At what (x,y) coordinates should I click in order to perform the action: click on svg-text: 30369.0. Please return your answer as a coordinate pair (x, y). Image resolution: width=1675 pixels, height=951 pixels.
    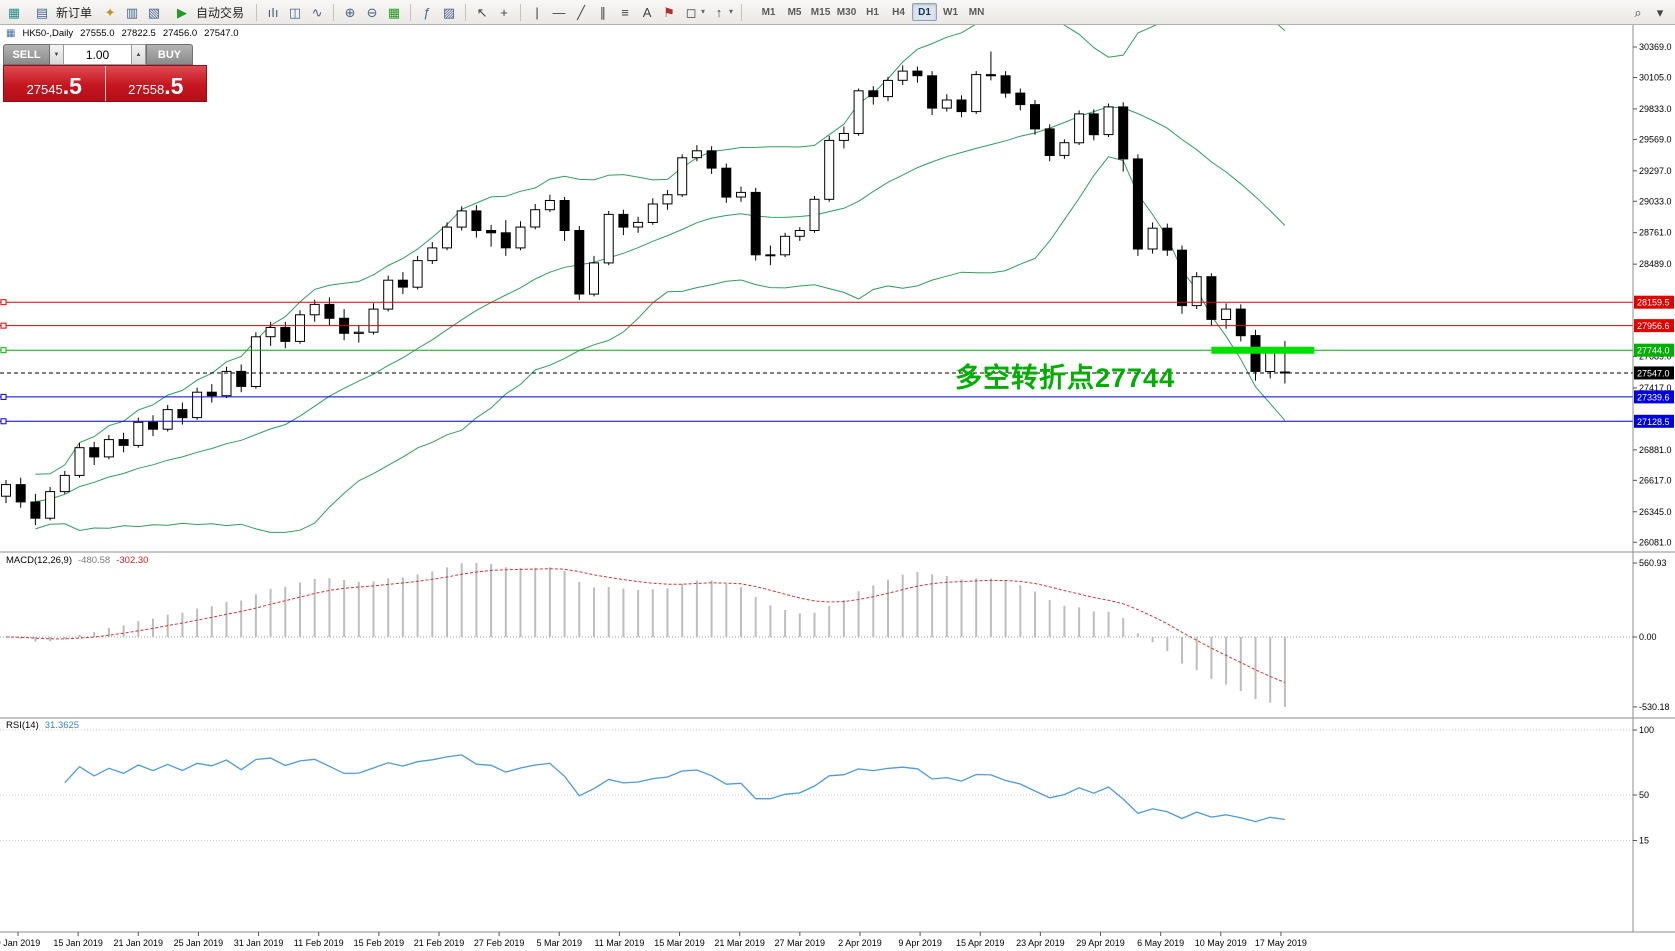
    Looking at the image, I should click on (1655, 47).